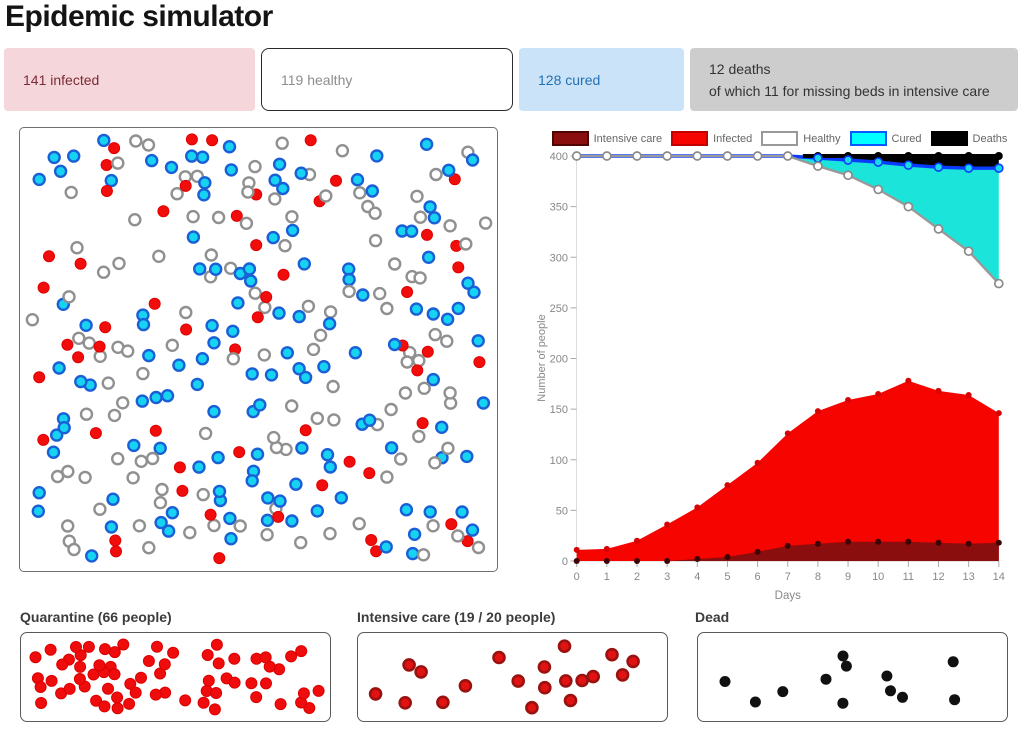 The height and width of the screenshot is (731, 1024). What do you see at coordinates (848, 577) in the screenshot?
I see `x-tick-label: 9` at bounding box center [848, 577].